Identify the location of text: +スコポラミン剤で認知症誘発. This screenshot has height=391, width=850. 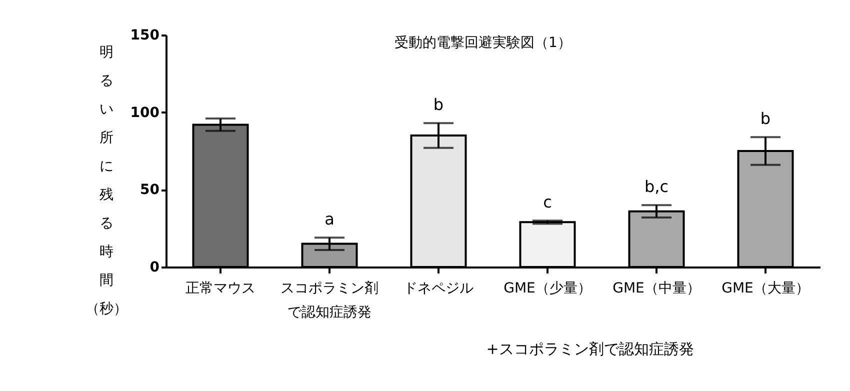
(590, 349).